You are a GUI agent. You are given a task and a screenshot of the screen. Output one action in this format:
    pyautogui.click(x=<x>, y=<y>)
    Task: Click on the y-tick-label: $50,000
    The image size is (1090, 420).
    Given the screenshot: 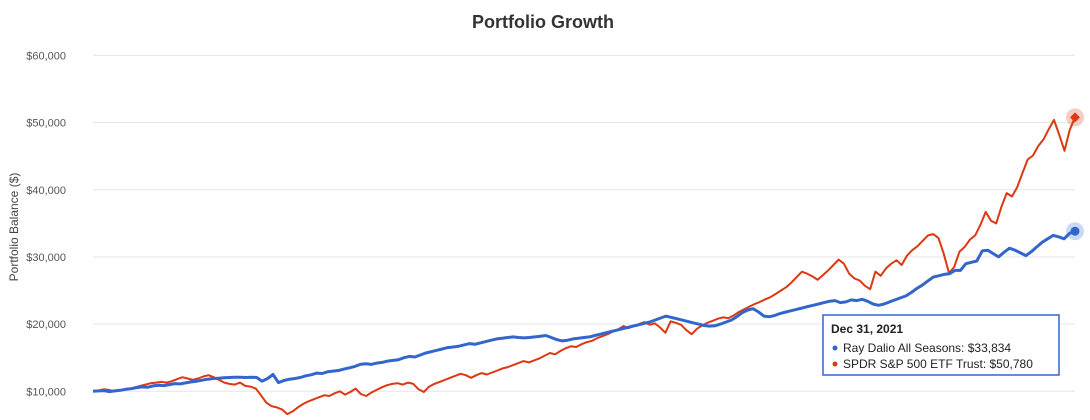 What is the action you would take?
    pyautogui.click(x=46, y=124)
    